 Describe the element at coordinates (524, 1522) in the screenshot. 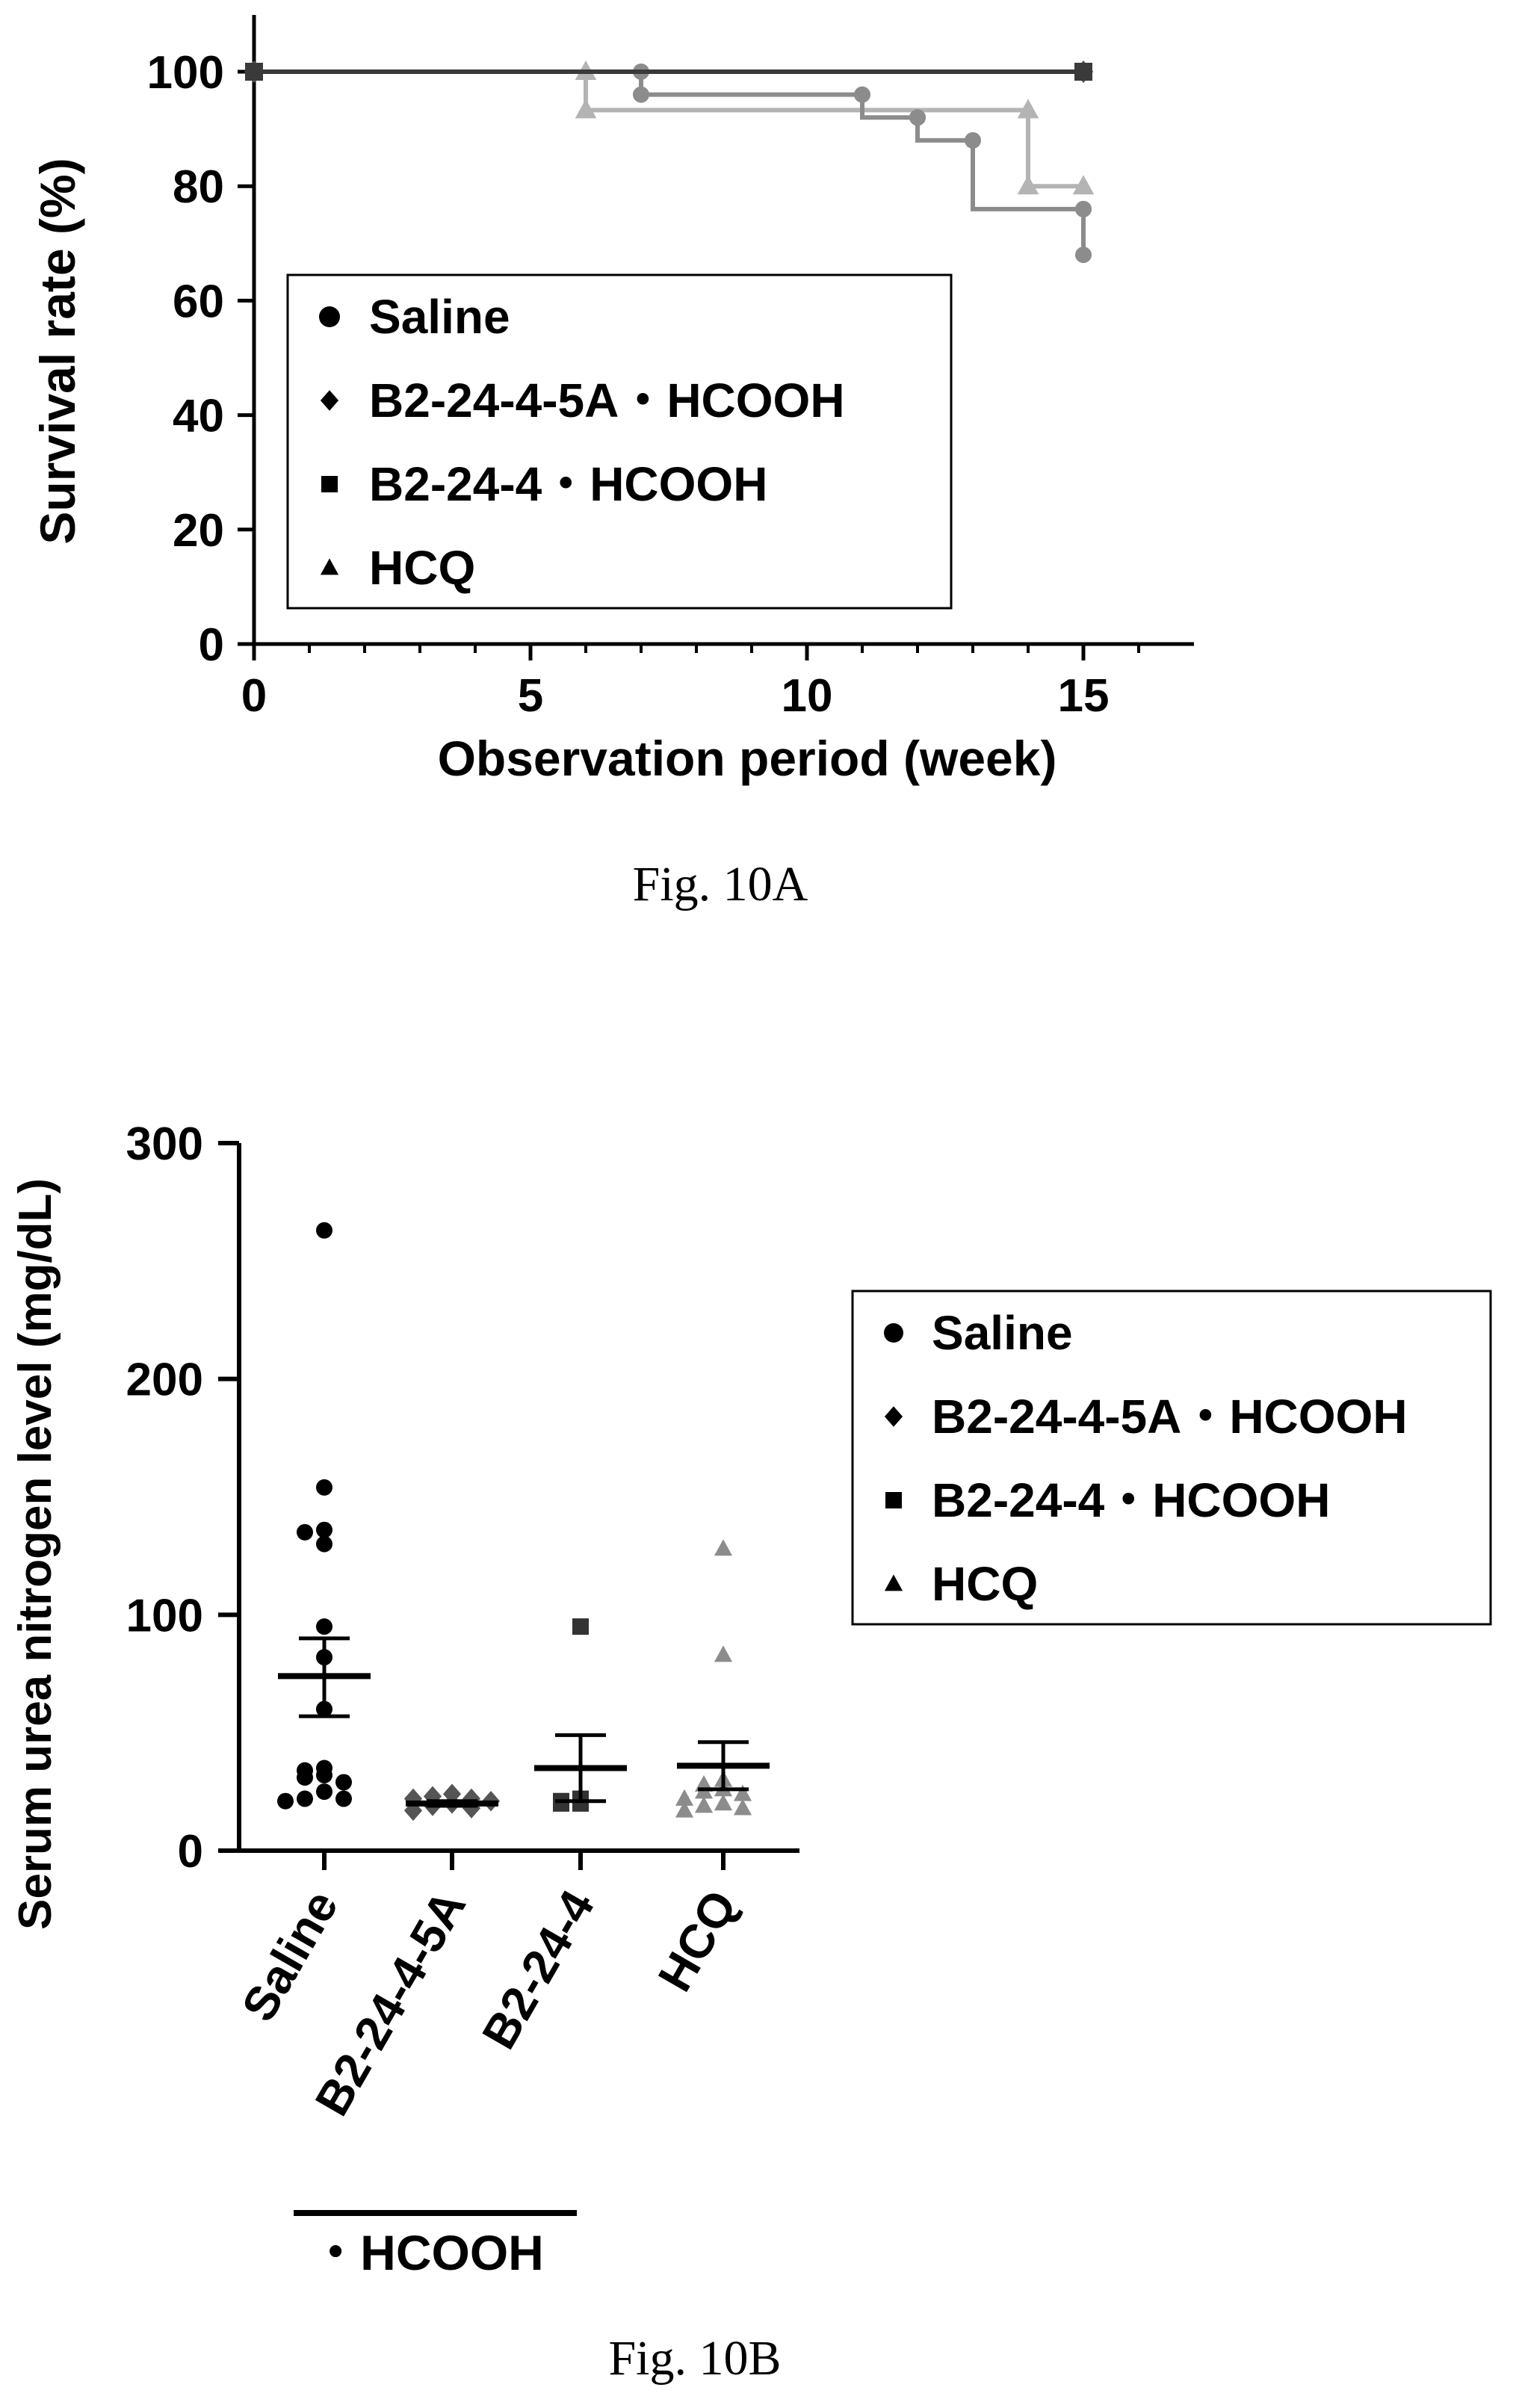

I see `bun-series` at that location.